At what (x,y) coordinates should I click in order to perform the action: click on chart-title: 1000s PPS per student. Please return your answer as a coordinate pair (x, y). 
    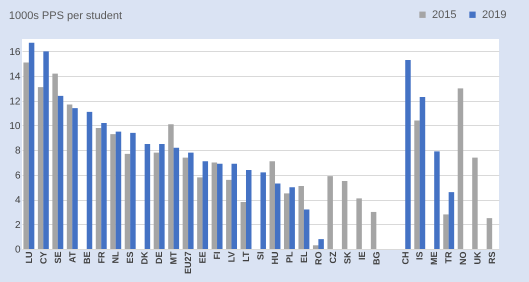
    Looking at the image, I should click on (65, 16).